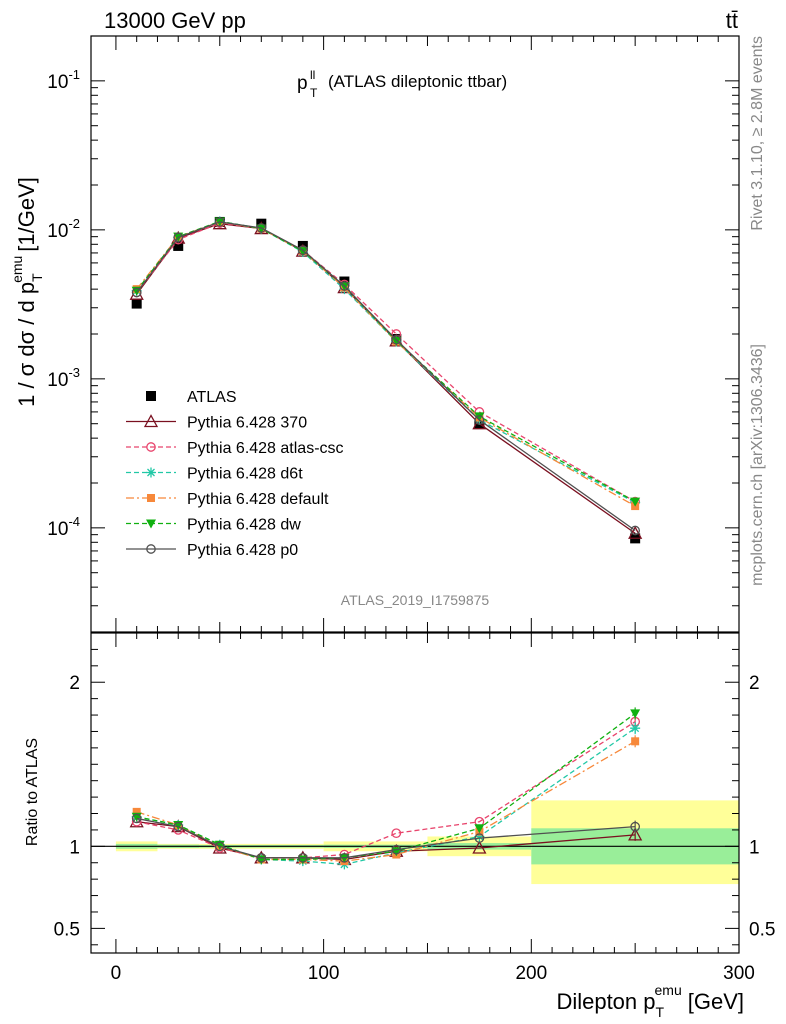 The width and height of the screenshot is (786, 1024). I want to click on ratio-y-tick-label-right: 2, so click(754, 683).